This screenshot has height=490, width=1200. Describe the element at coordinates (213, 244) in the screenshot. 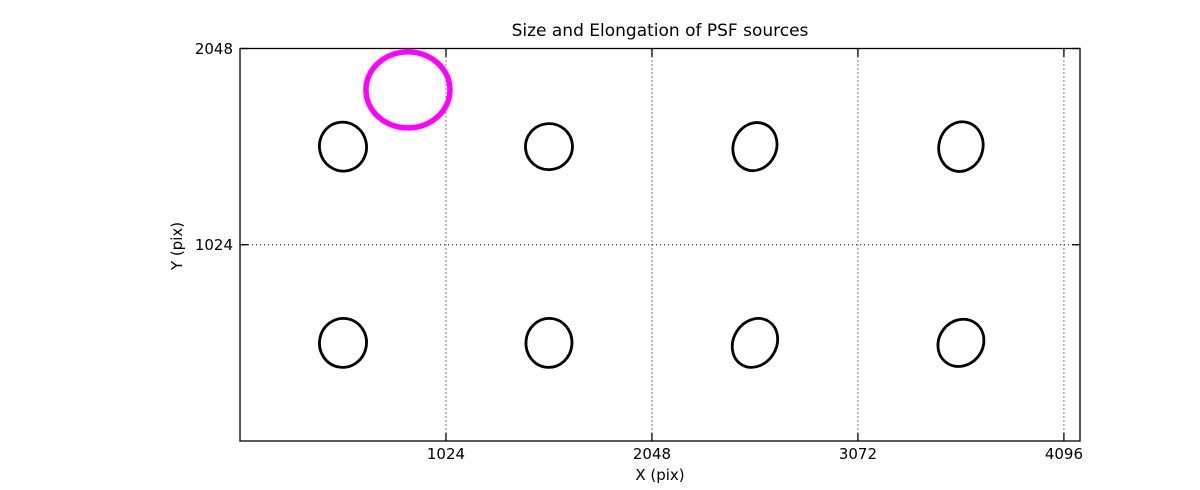

I see `y-tick-label: 1024` at that location.